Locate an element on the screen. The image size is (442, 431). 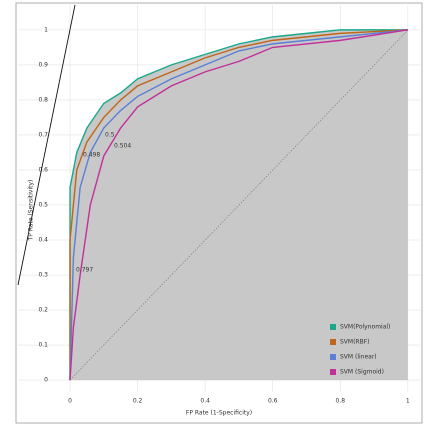
x-tick-label: 0.4 is located at coordinates (205, 401).